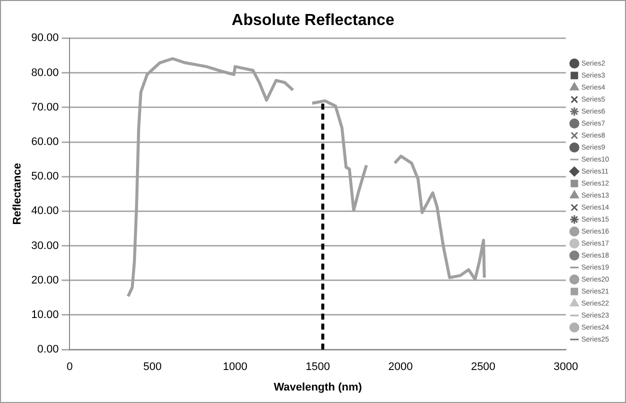  What do you see at coordinates (235, 367) in the screenshot?
I see `x-tick-label: 1000` at bounding box center [235, 367].